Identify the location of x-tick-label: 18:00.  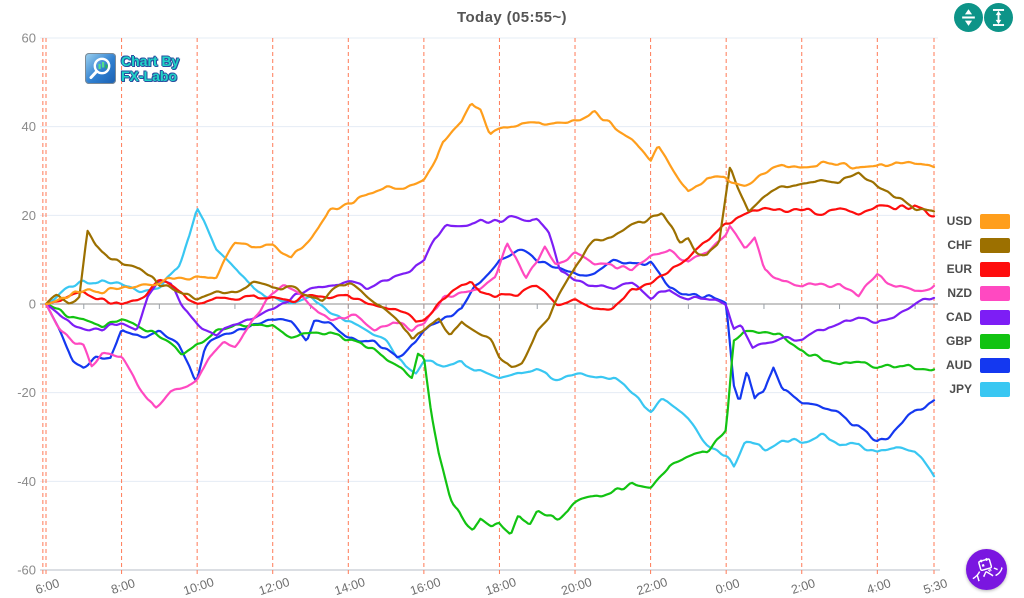
(501, 586).